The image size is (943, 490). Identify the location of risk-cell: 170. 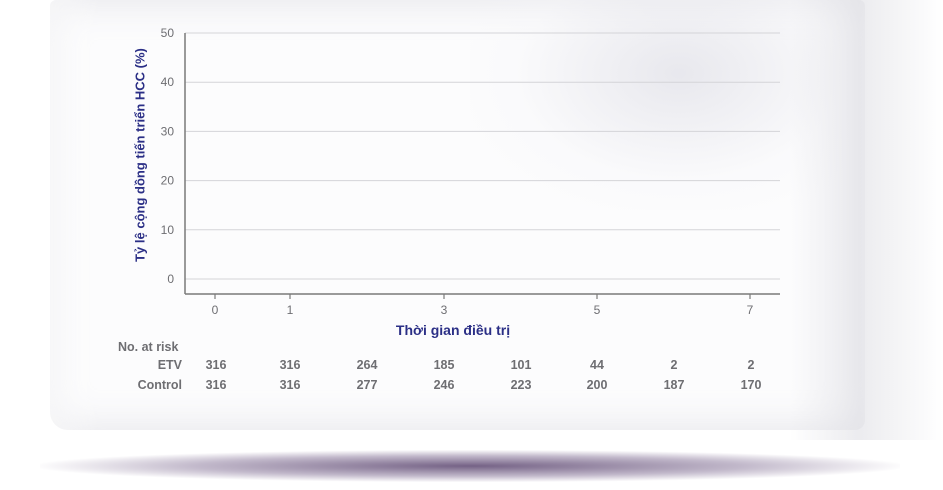
(751, 385).